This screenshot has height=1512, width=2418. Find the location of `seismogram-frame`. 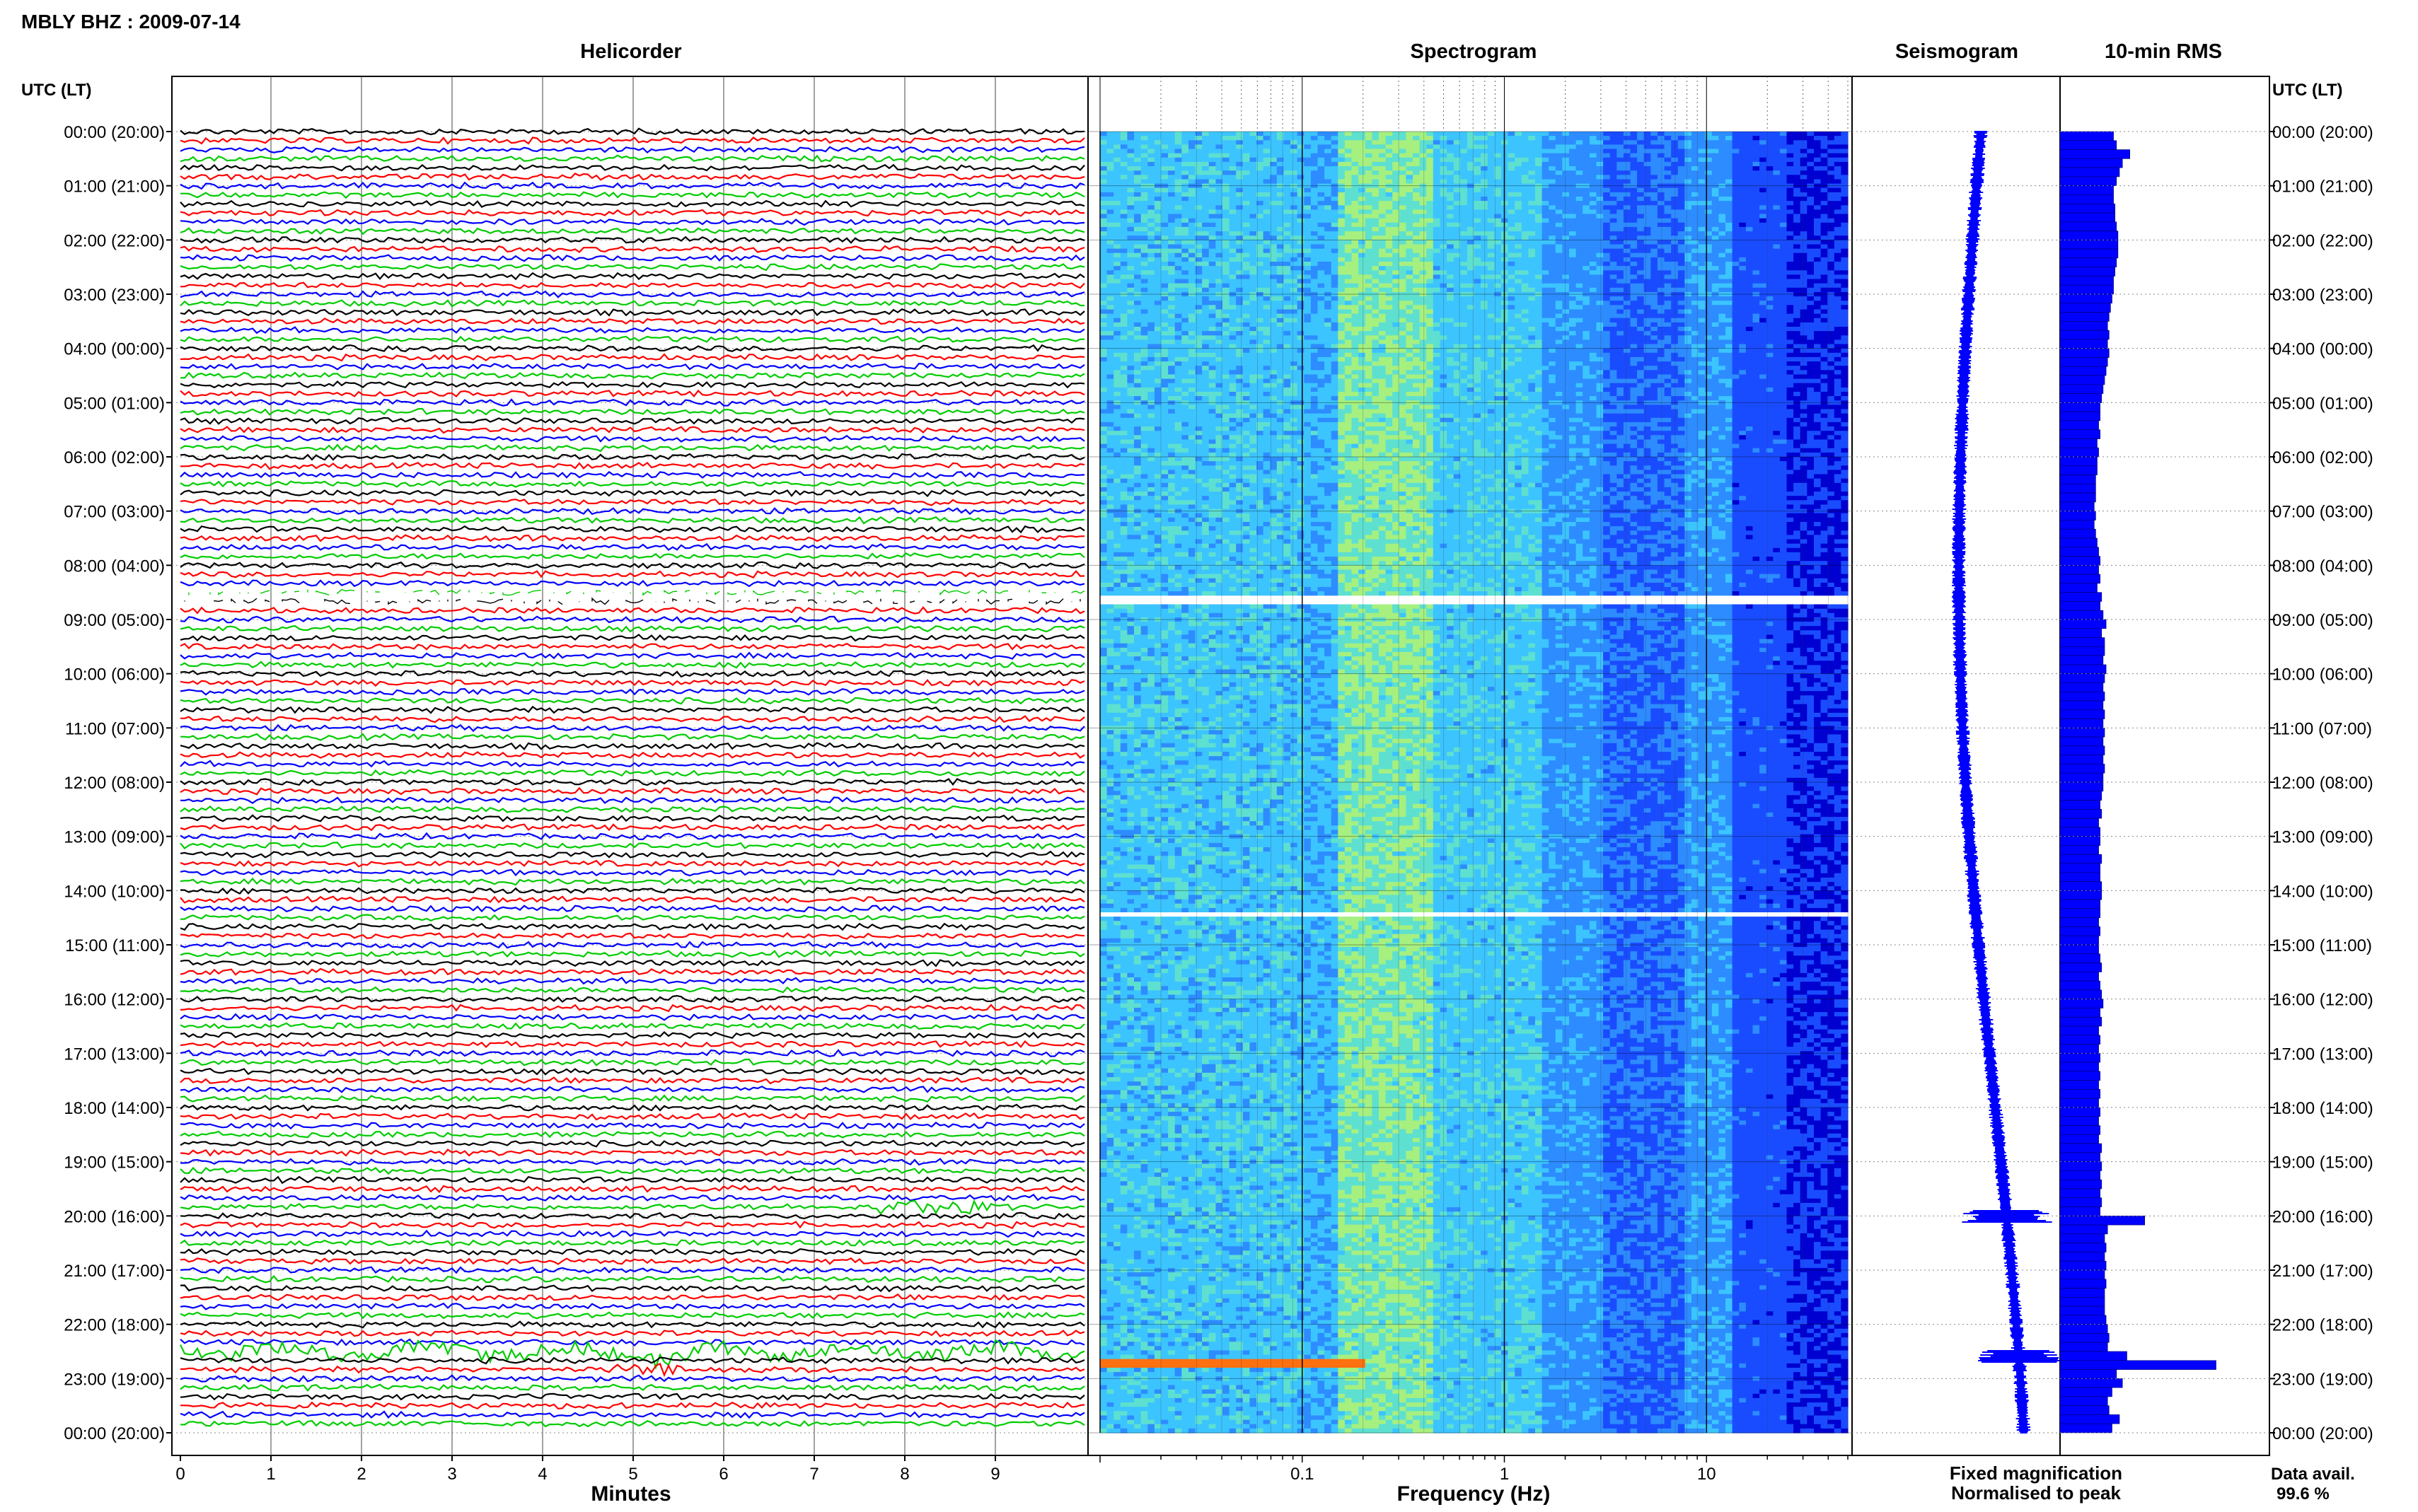

seismogram-frame is located at coordinates (1956, 765).